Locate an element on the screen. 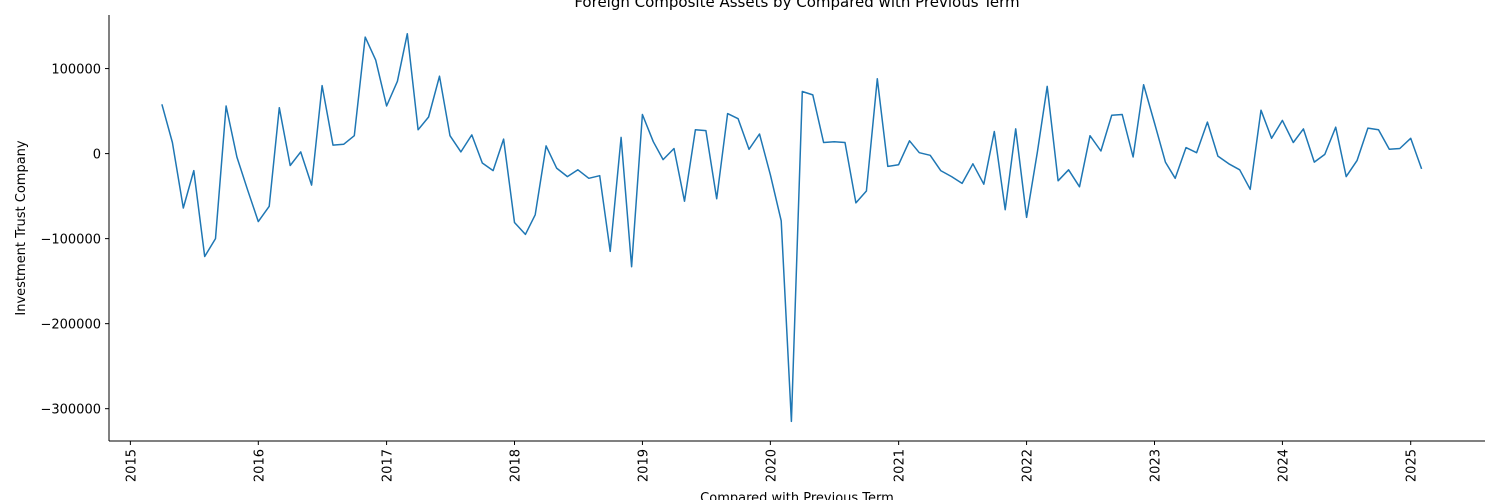 Image resolution: width=1500 pixels, height=500 pixels. x-tick-label: 2019 is located at coordinates (643, 465).